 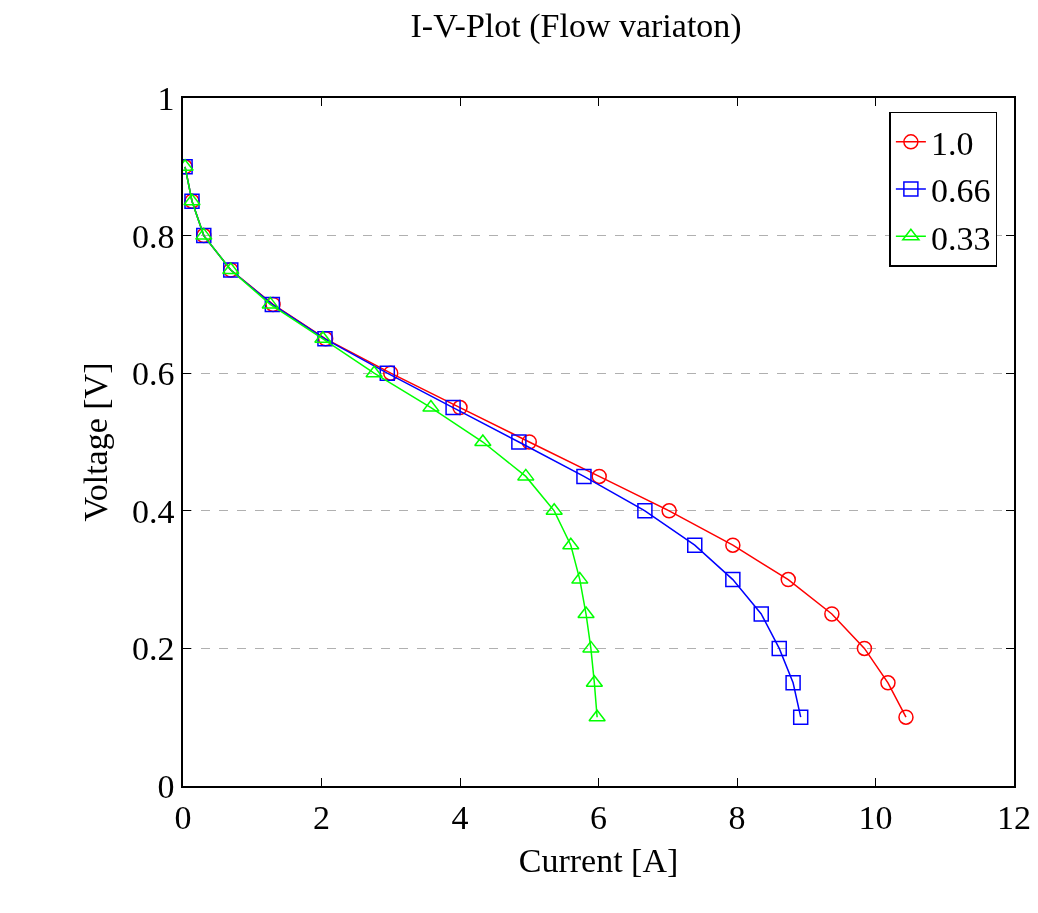 I want to click on y-axis-title: Voltage [V], so click(x=96, y=442).